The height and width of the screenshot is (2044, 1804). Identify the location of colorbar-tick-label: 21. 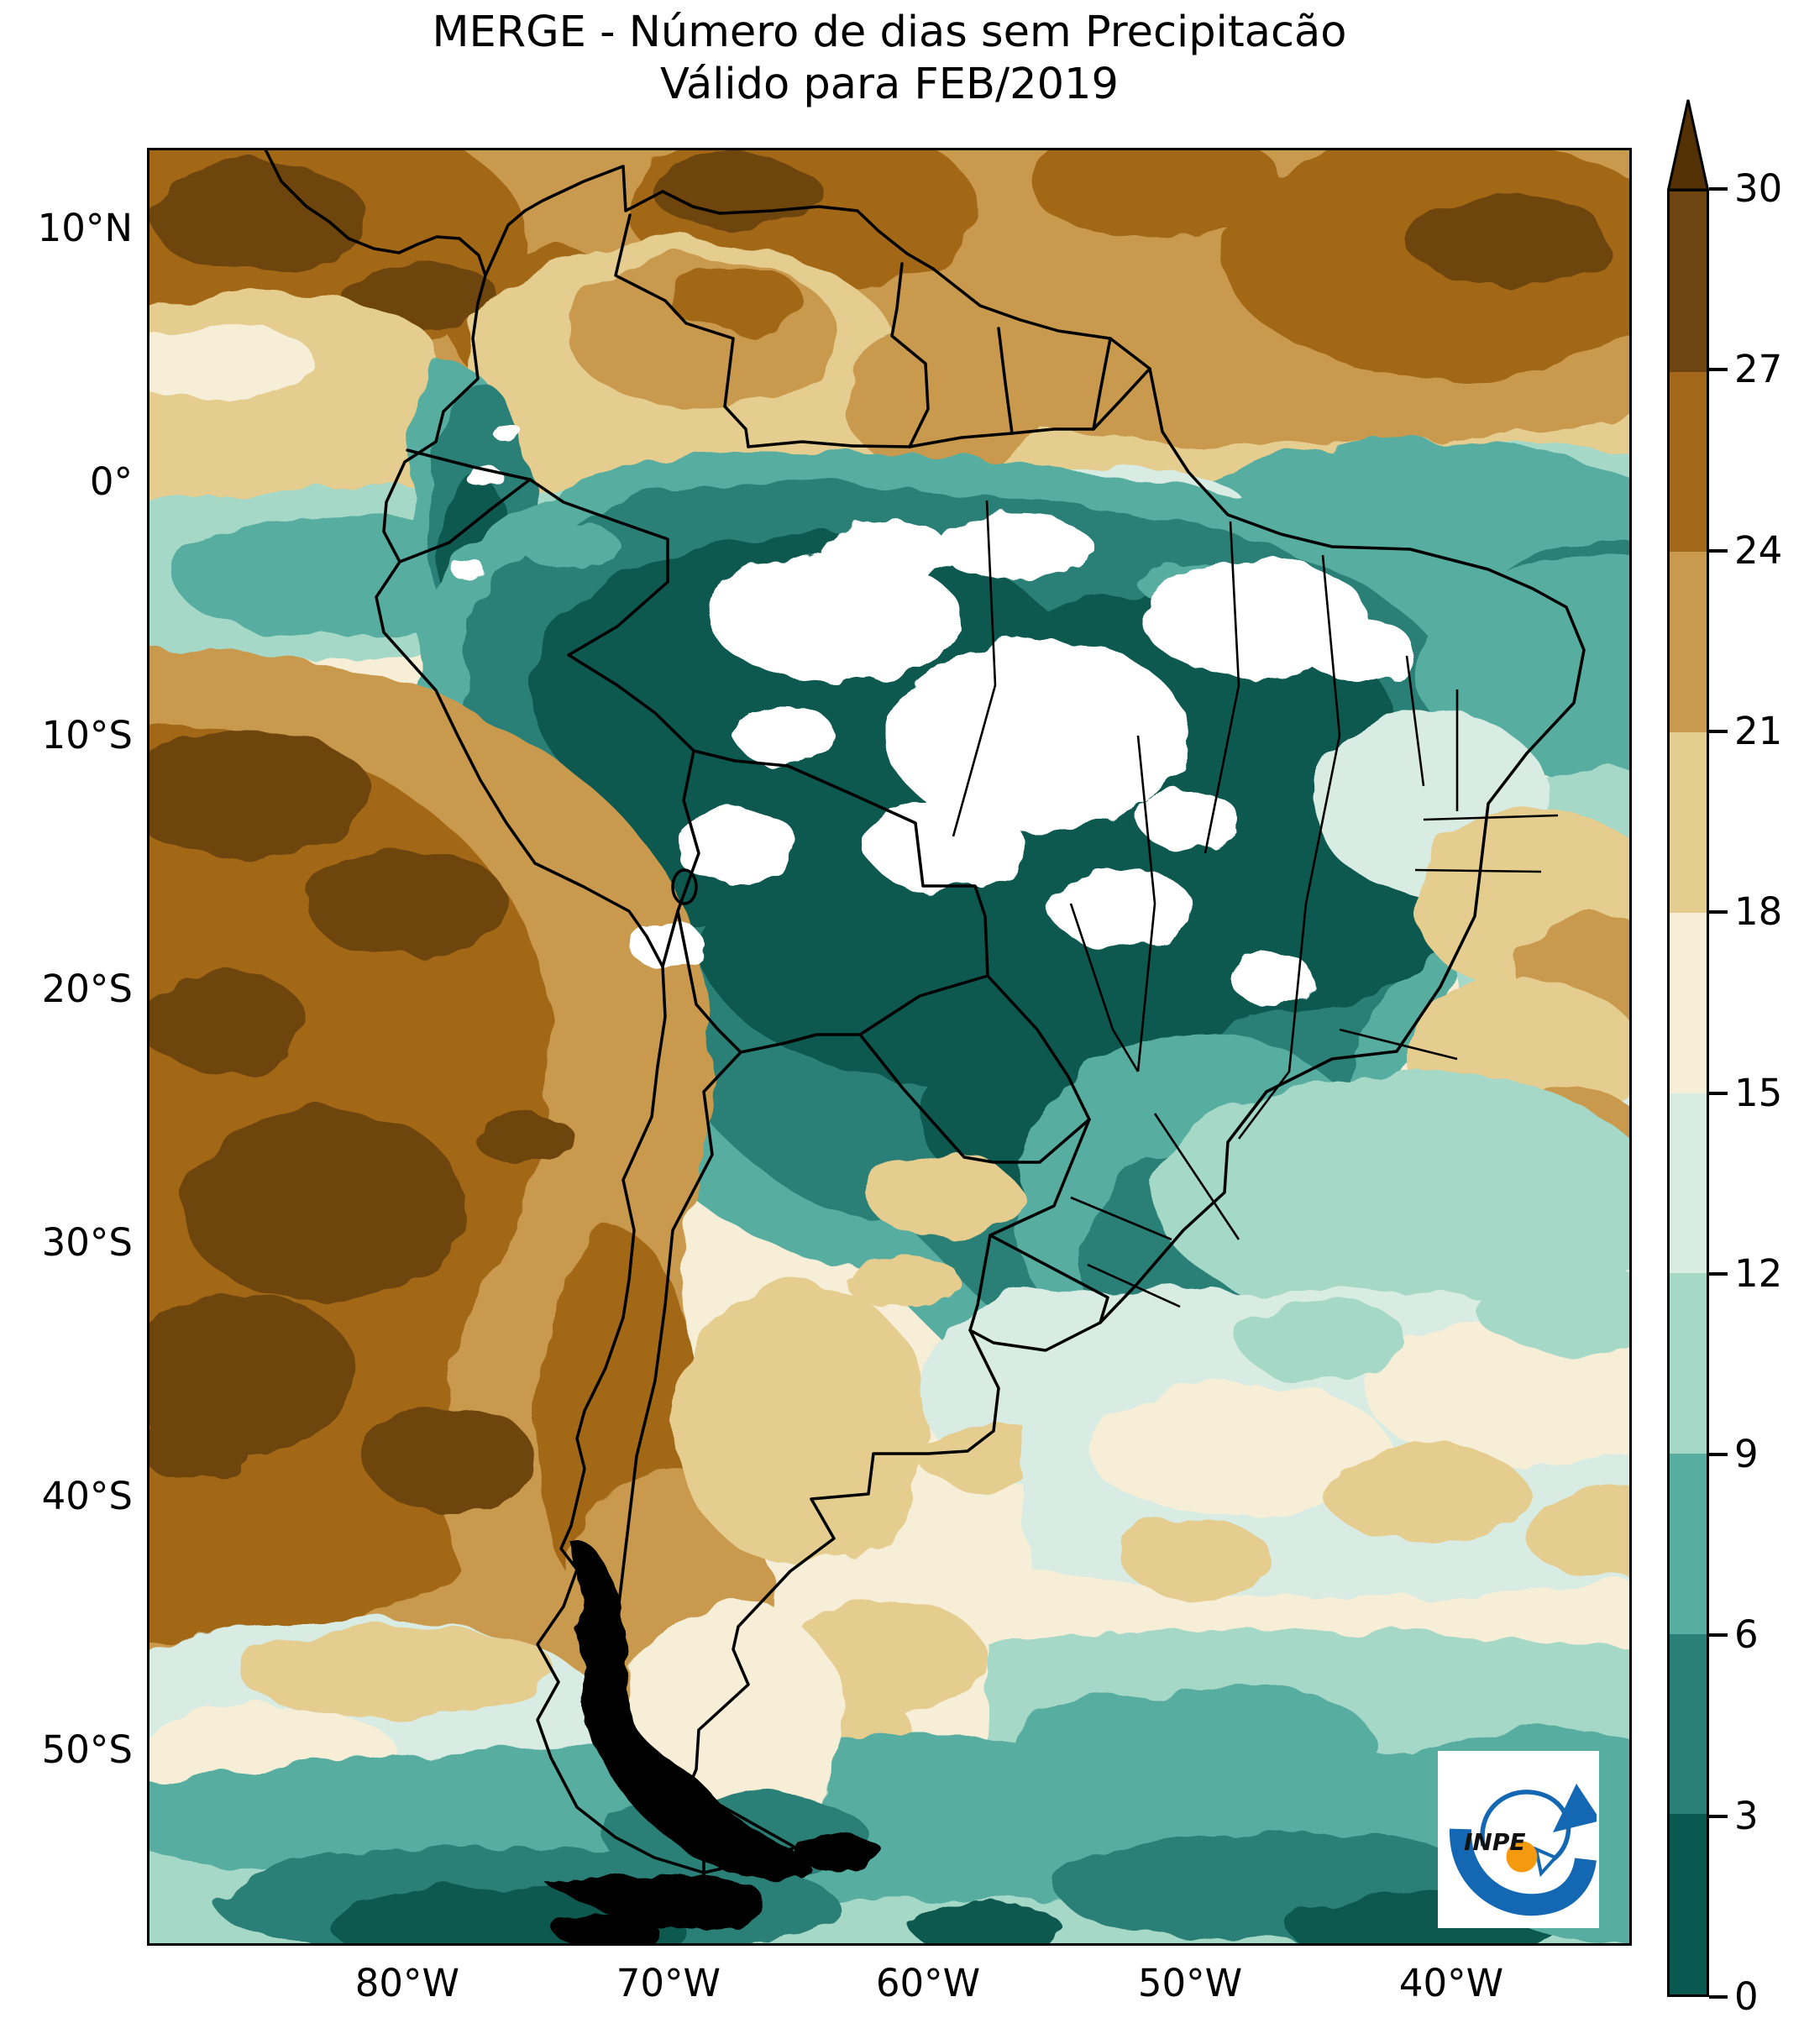
(1758, 730).